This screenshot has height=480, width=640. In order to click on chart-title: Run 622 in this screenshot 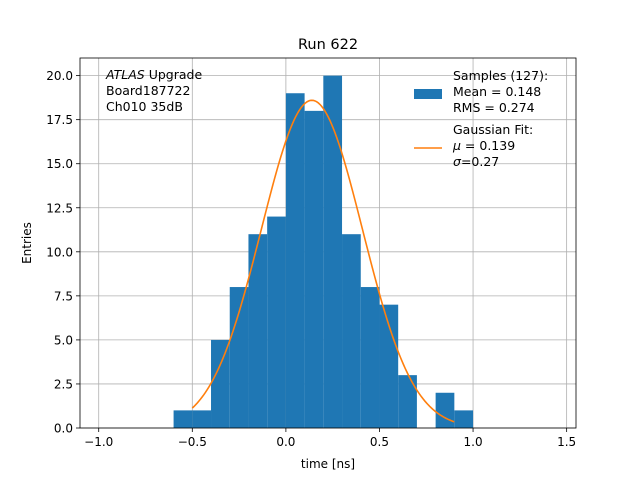, I will do `click(328, 45)`.